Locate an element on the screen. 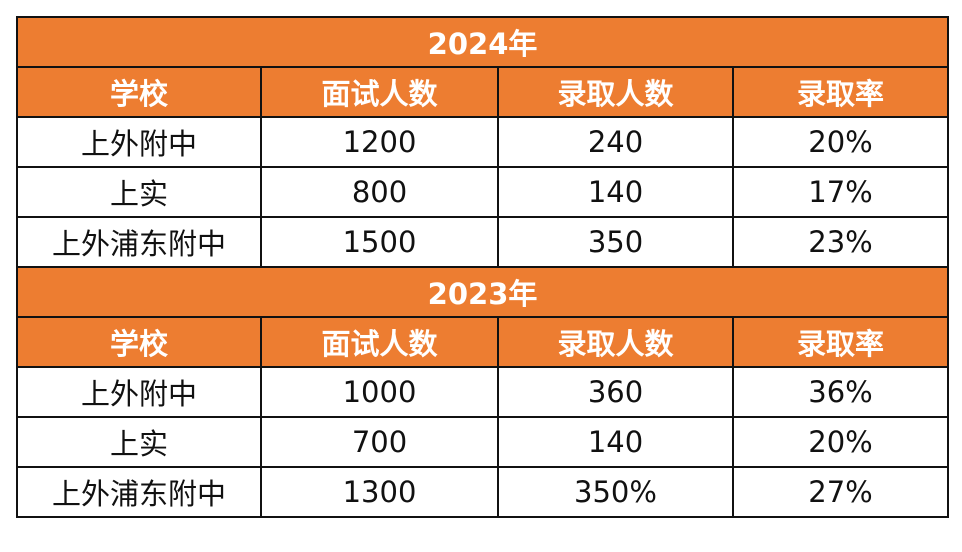 The image size is (962, 552). table-row: 上实 800 140 17% is located at coordinates (483, 192).